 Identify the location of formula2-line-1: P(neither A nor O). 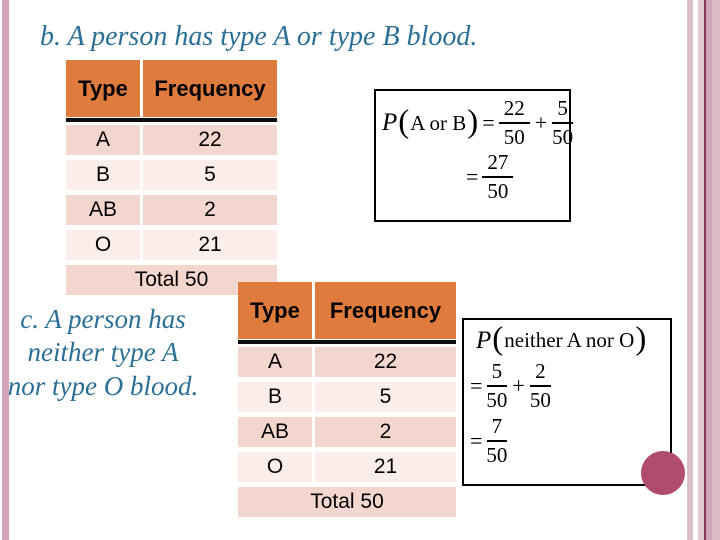
(573, 339).